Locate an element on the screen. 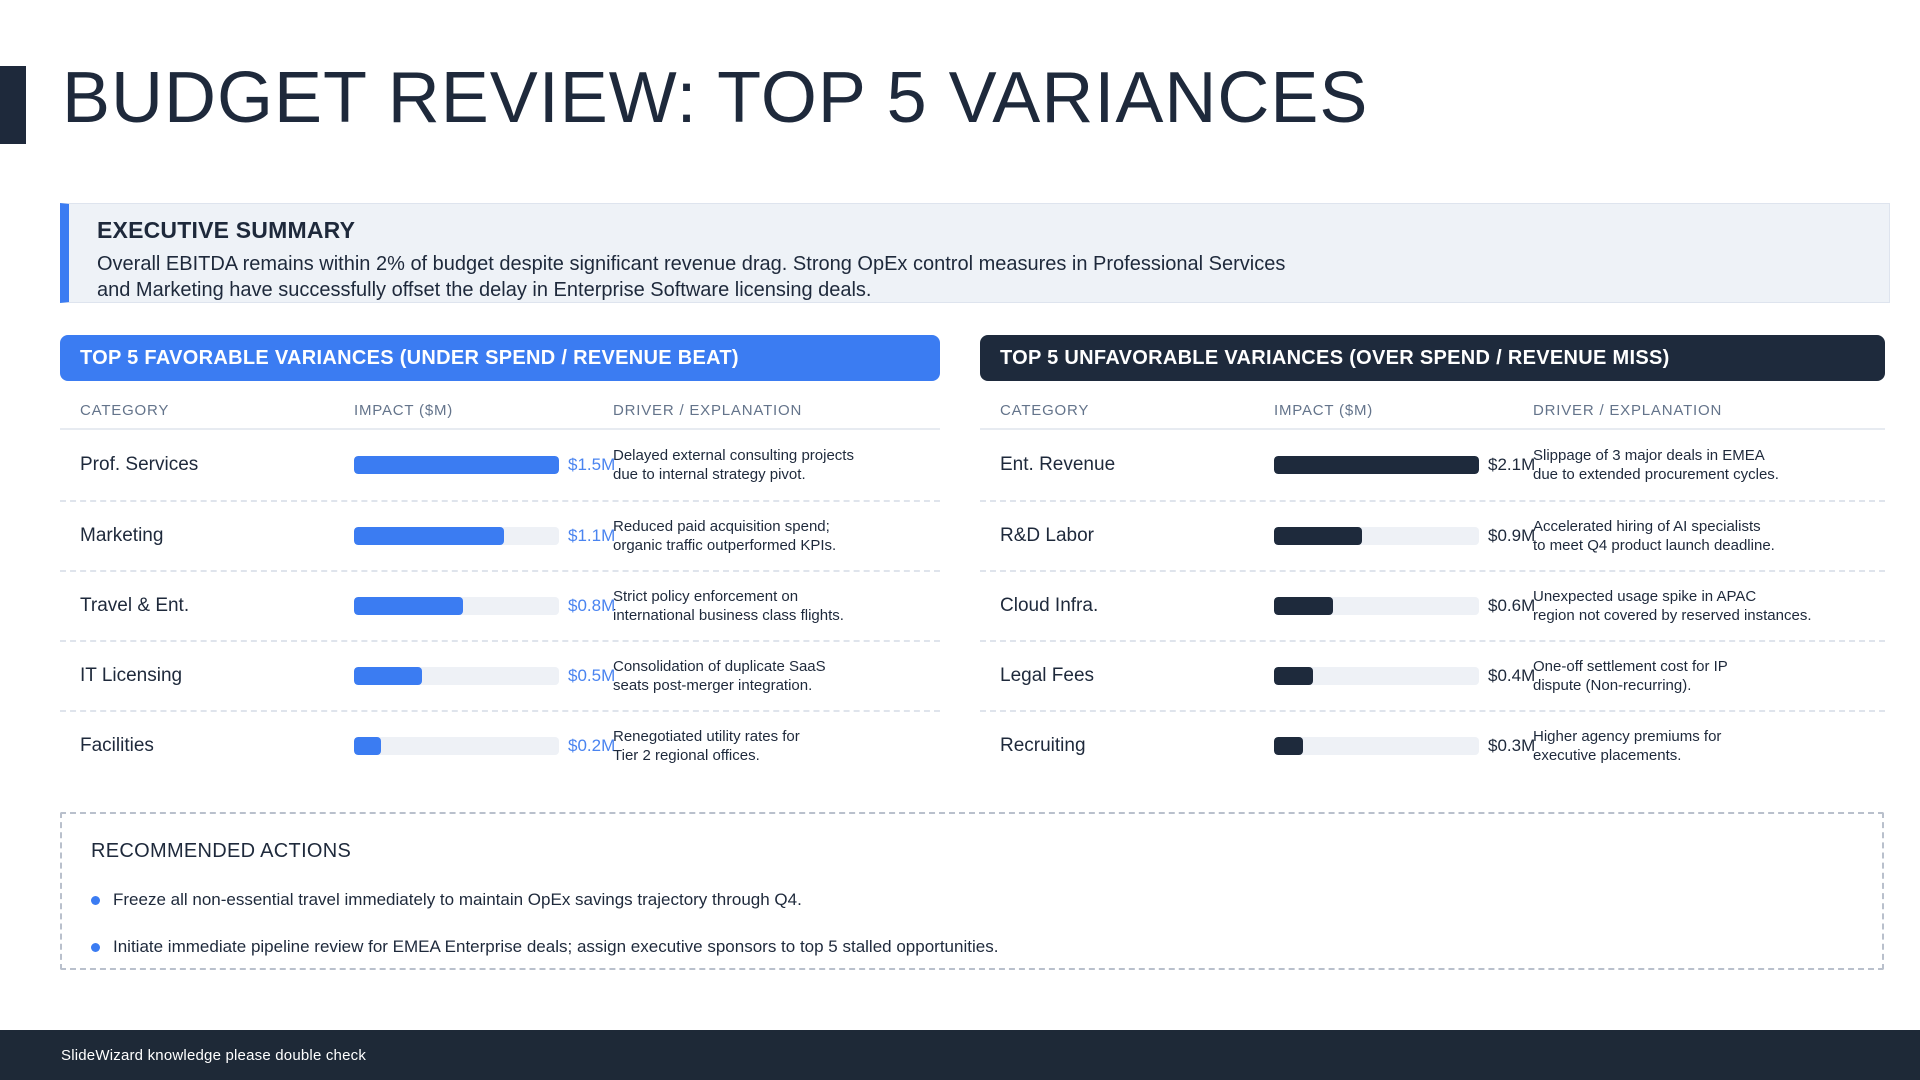  impact-value: $0.8M is located at coordinates (592, 605).